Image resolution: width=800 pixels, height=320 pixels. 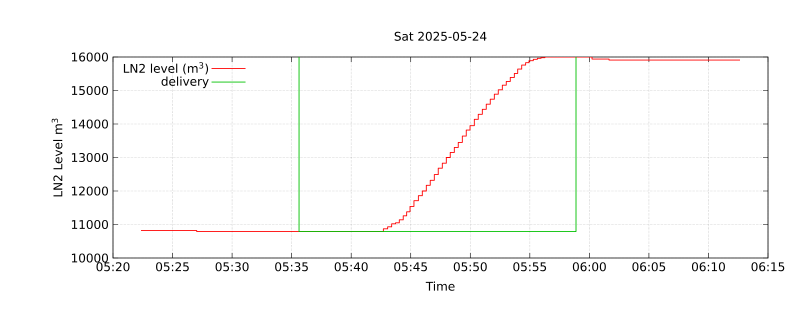 What do you see at coordinates (440, 286) in the screenshot?
I see `x-axis-title: Time` at bounding box center [440, 286].